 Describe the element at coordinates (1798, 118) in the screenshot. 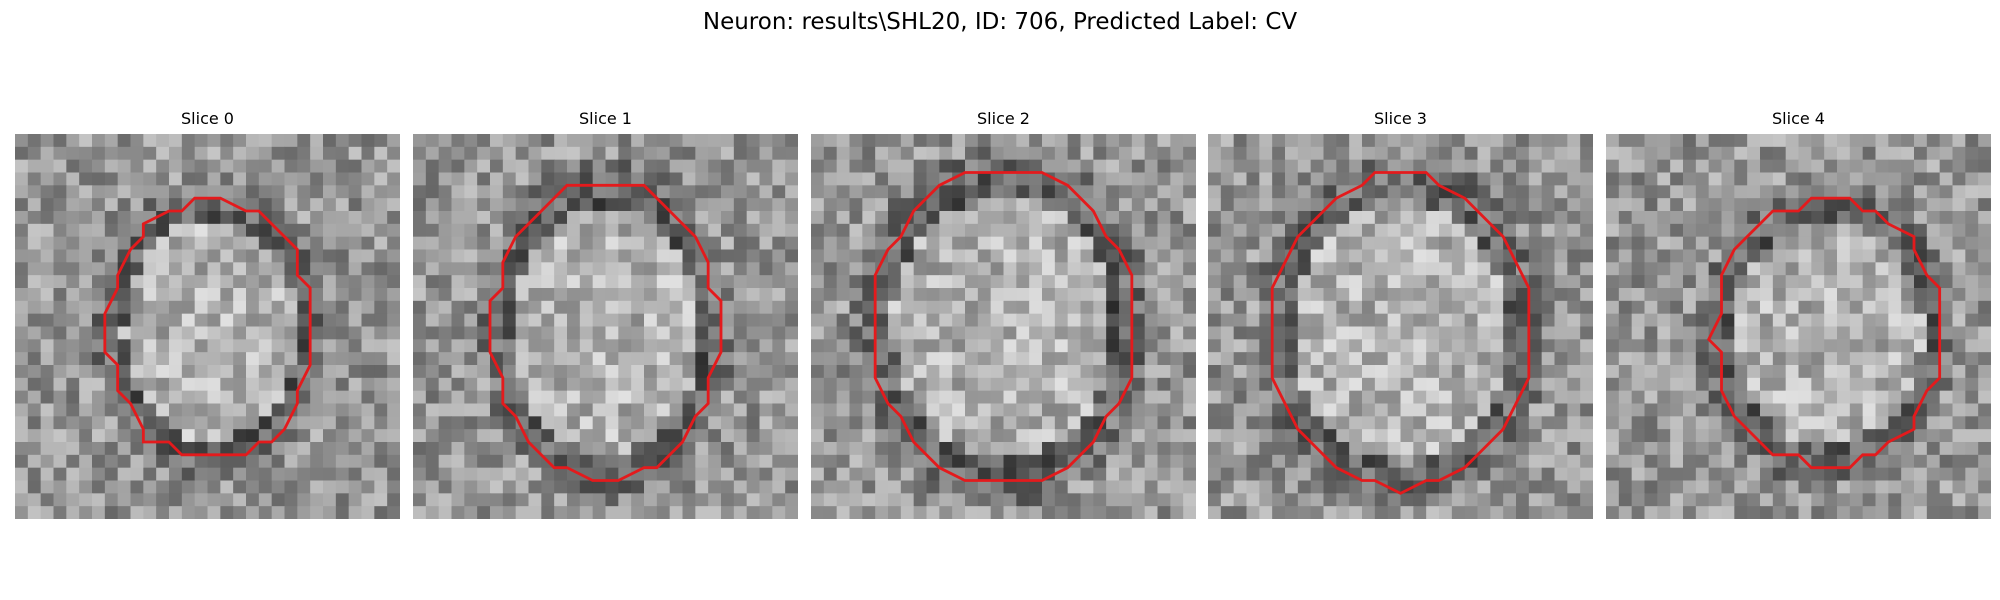

I see `slice-title: Slice 4` at that location.